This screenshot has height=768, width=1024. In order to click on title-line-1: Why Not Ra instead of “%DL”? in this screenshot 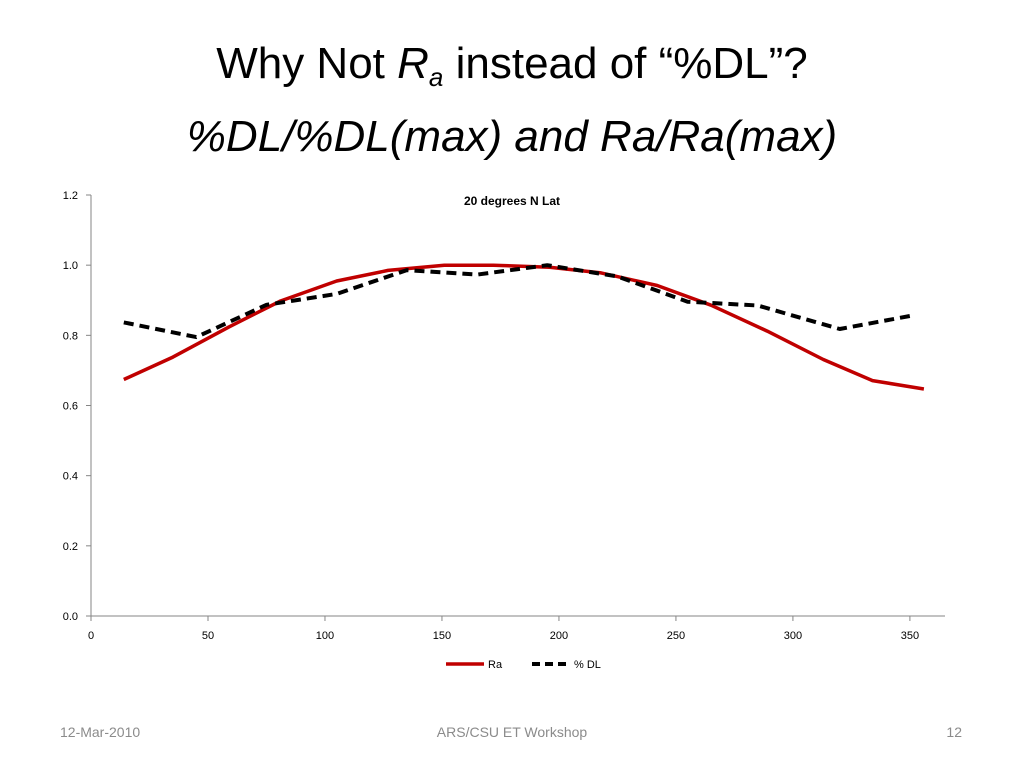, I will do `click(512, 70)`.